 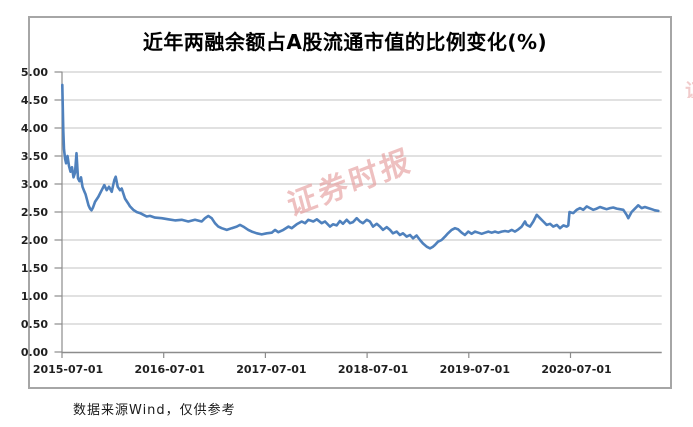 I want to click on y-tick-label: 1.00, so click(x=34, y=296).